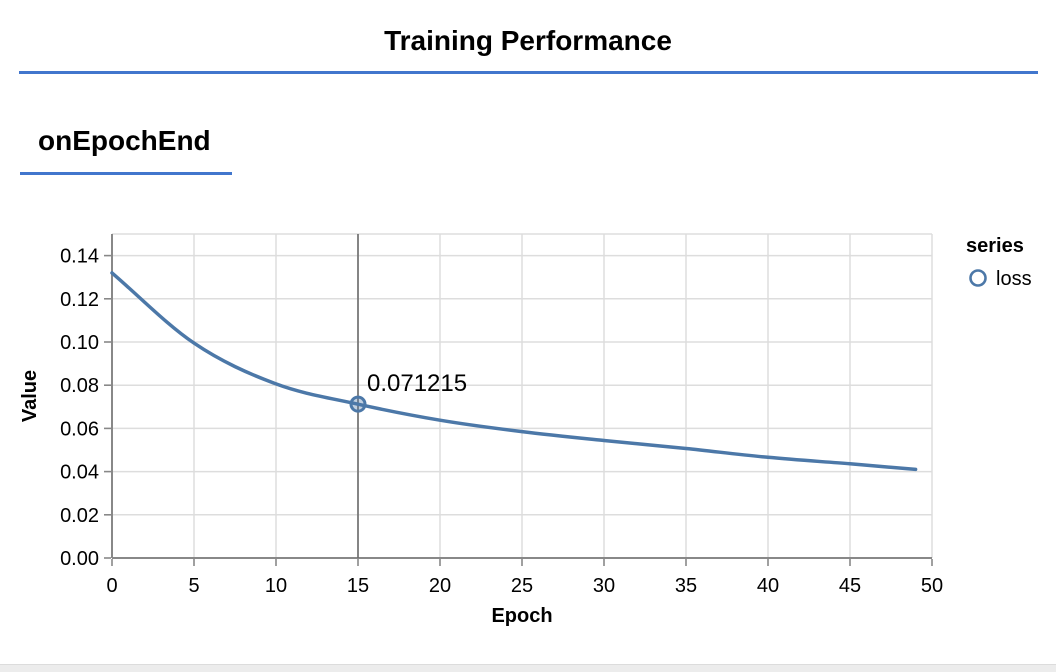  What do you see at coordinates (1014, 279) in the screenshot?
I see `legend-loss-label: loss` at bounding box center [1014, 279].